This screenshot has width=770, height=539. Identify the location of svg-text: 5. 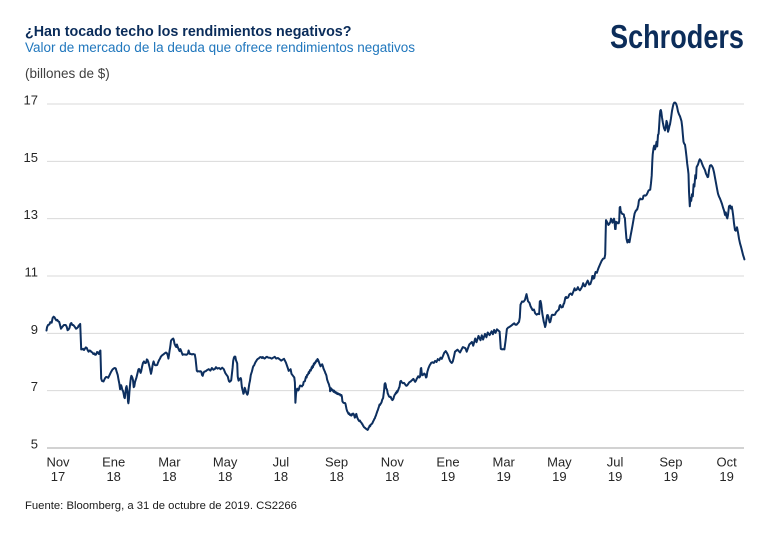
(34, 444).